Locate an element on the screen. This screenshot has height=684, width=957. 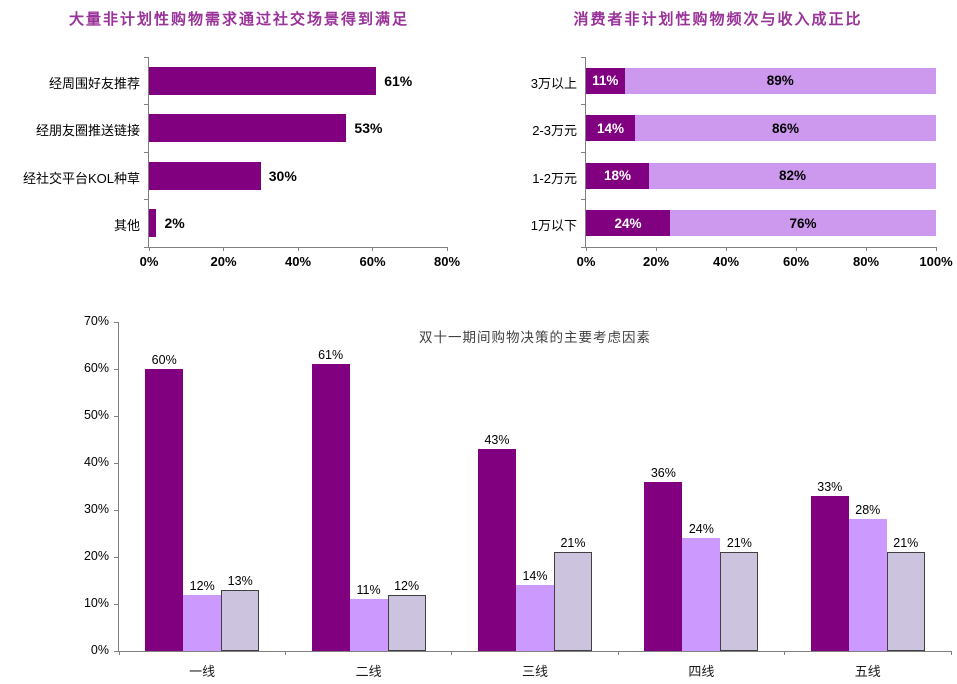
stacked-bar-row: 11% 89% is located at coordinates (761, 80).